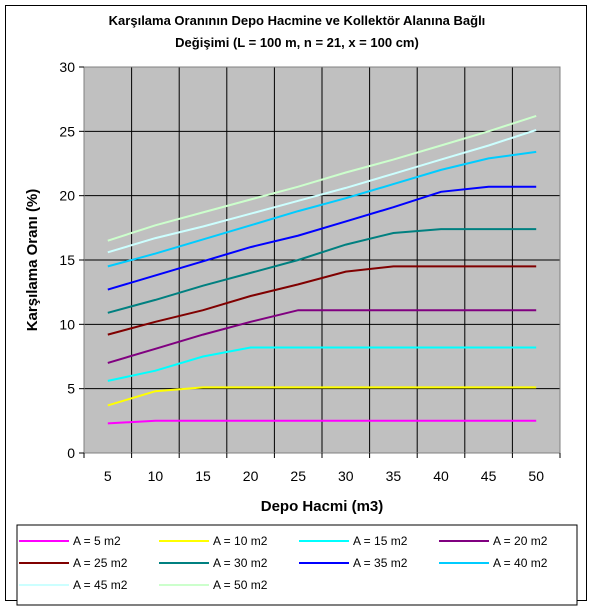 The height and width of the screenshot is (608, 594). What do you see at coordinates (251, 476) in the screenshot?
I see `x-tick-label: 20` at bounding box center [251, 476].